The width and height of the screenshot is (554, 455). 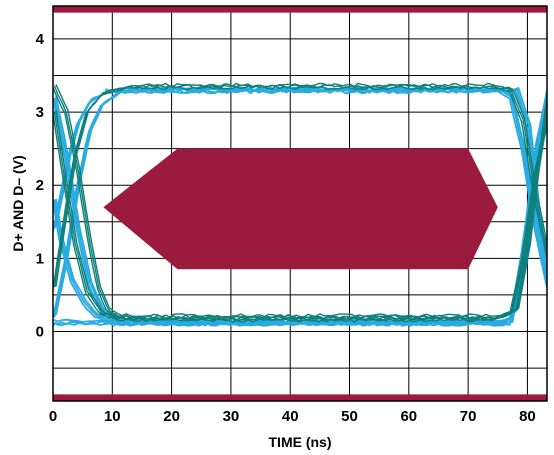 I want to click on x-tick-label: 40, so click(x=290, y=416).